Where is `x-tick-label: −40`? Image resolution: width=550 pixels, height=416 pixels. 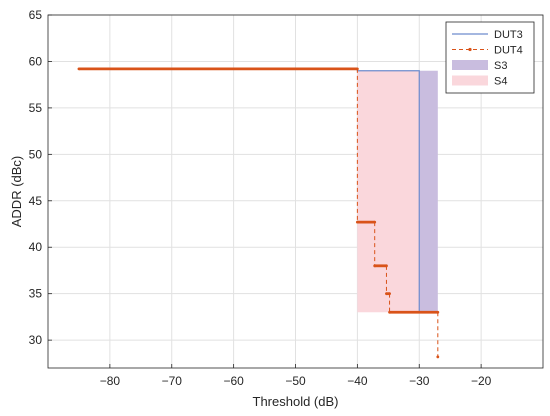 x-tick-label: −40 is located at coordinates (357, 381).